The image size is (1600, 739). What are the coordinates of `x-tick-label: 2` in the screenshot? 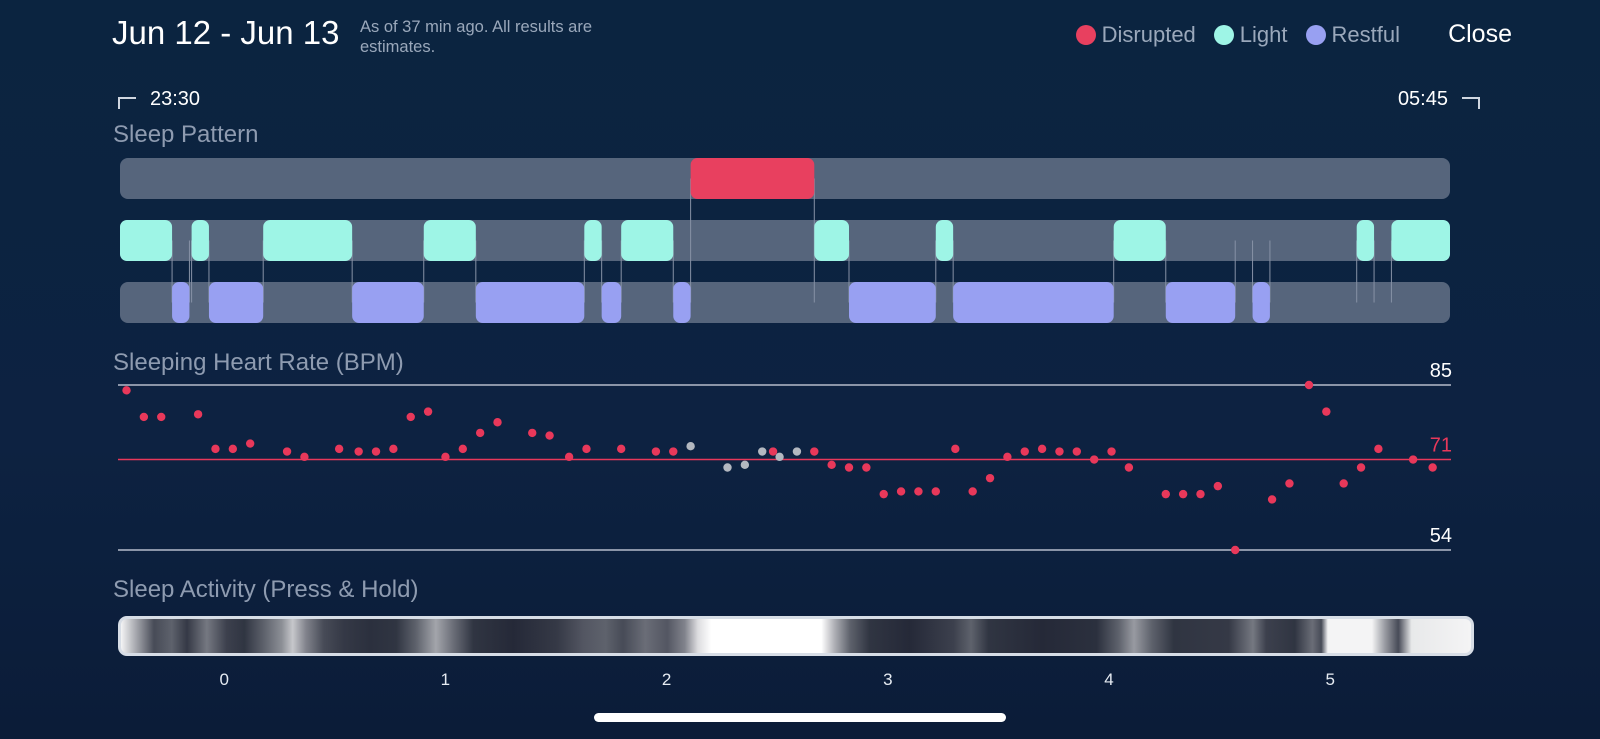 It's located at (666, 679).